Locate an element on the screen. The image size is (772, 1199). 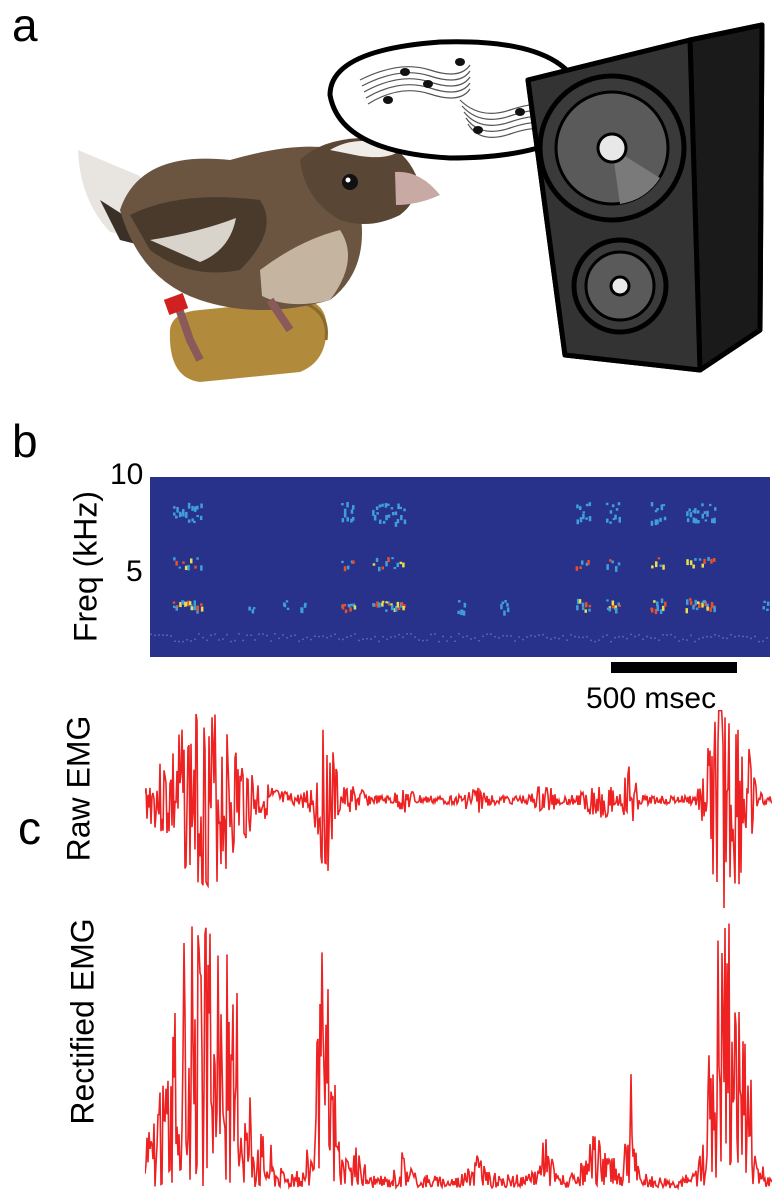
spectrogram-syllables is located at coordinates (460, 572).